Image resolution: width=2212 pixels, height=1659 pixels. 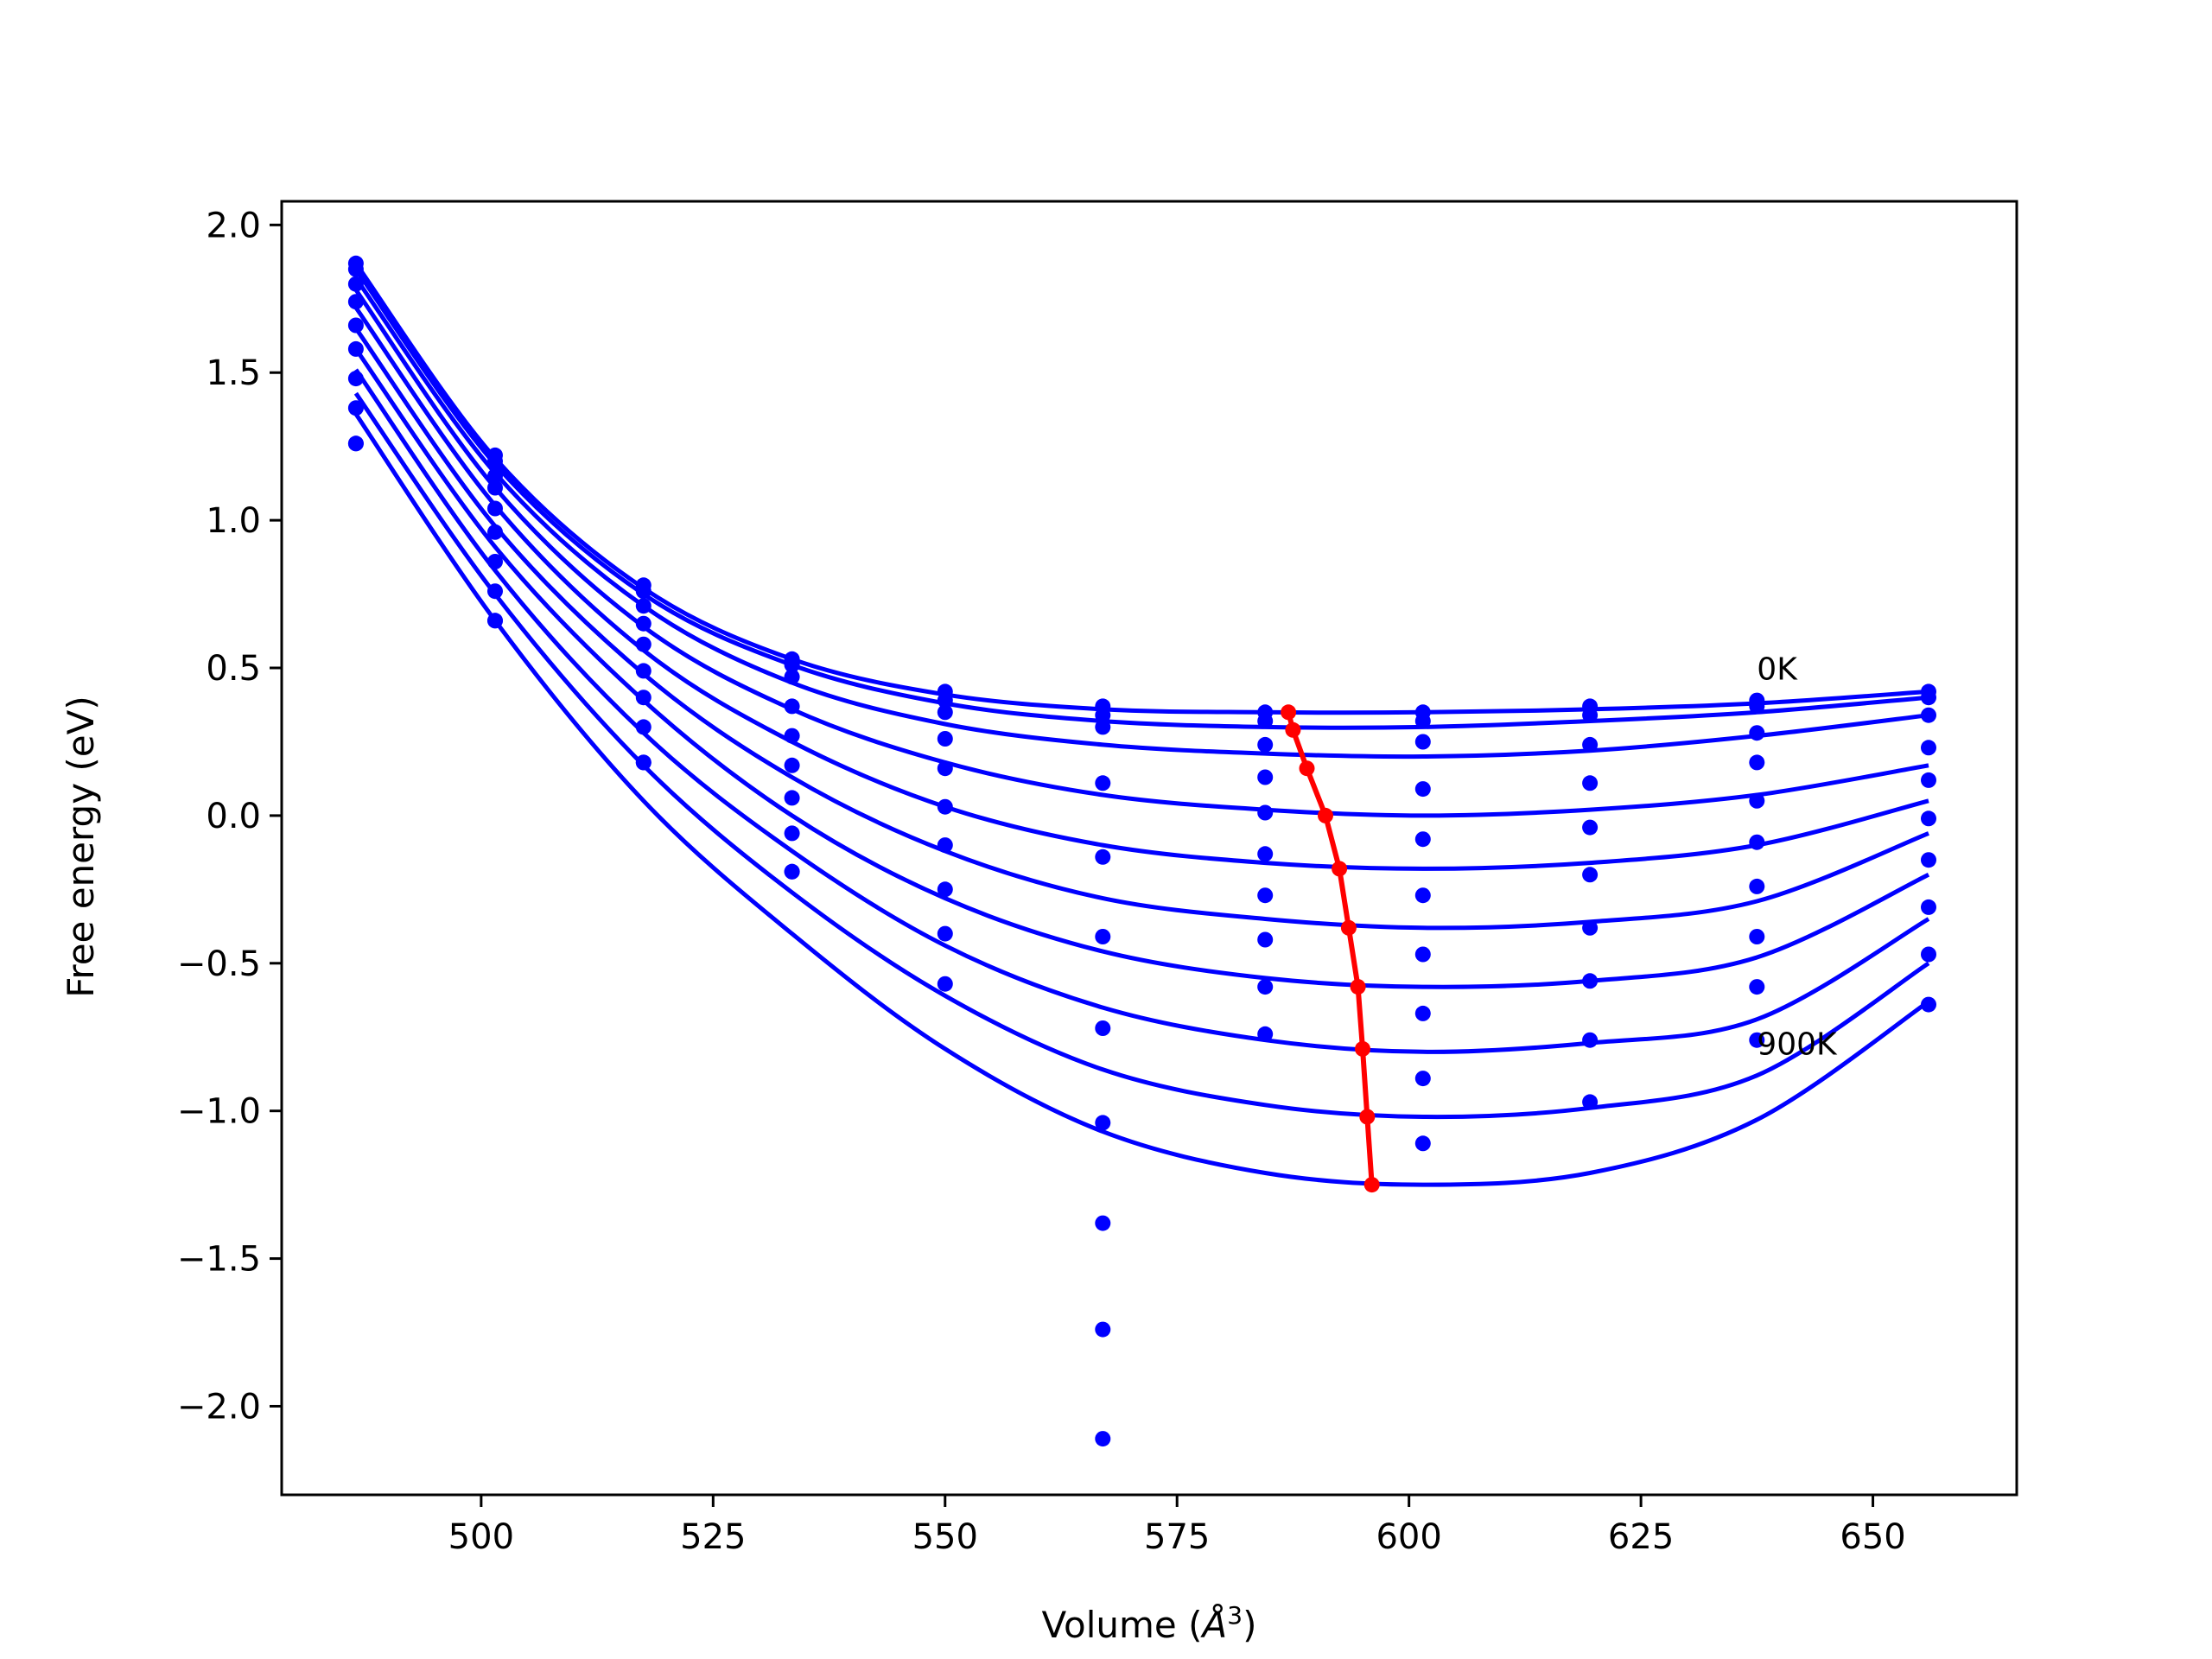 What do you see at coordinates (230, 816) in the screenshot?
I see `y-axis: 2.0 1.5 1.0 0.5 0.0 −0.5 −1.0 −1.5 −2.0` at bounding box center [230, 816].